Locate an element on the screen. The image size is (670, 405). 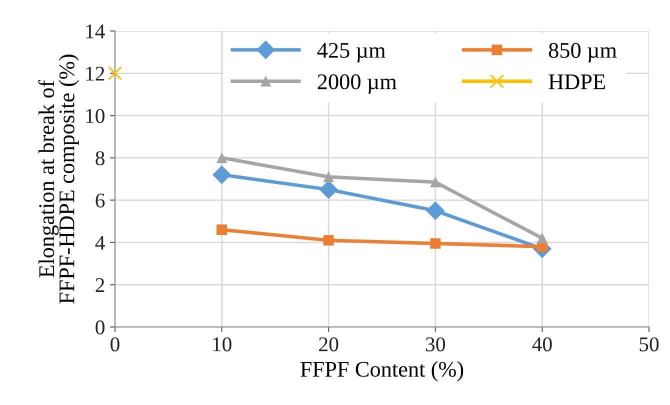
y-tick-label: 8 is located at coordinates (100, 158).